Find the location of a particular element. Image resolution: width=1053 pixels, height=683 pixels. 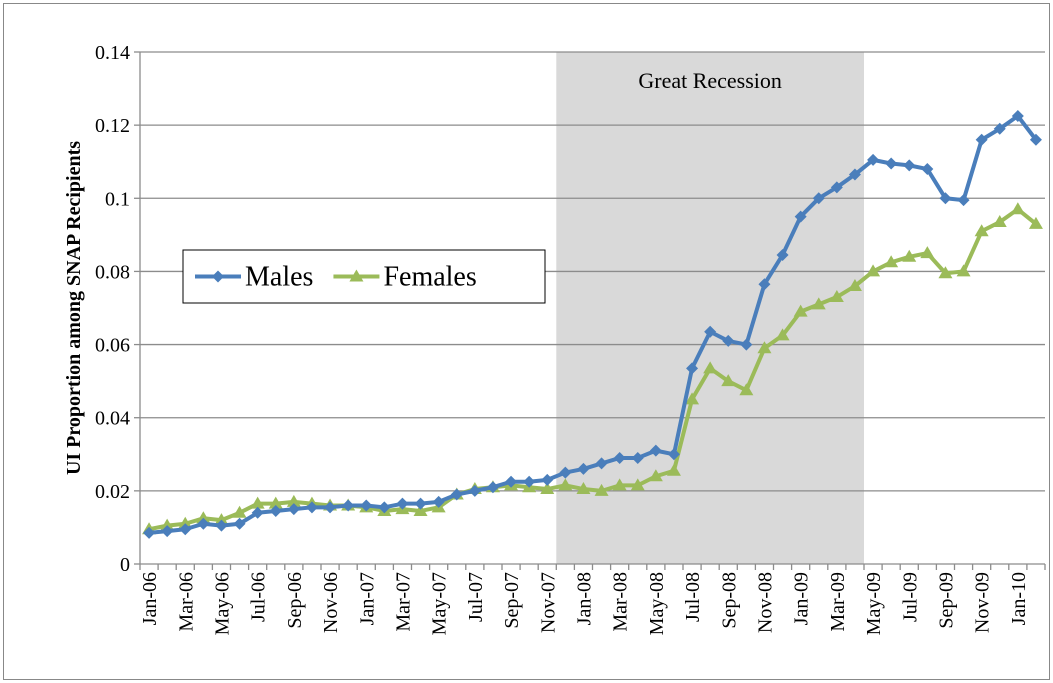

x-tick-label: Jul-09 is located at coordinates (910, 597).